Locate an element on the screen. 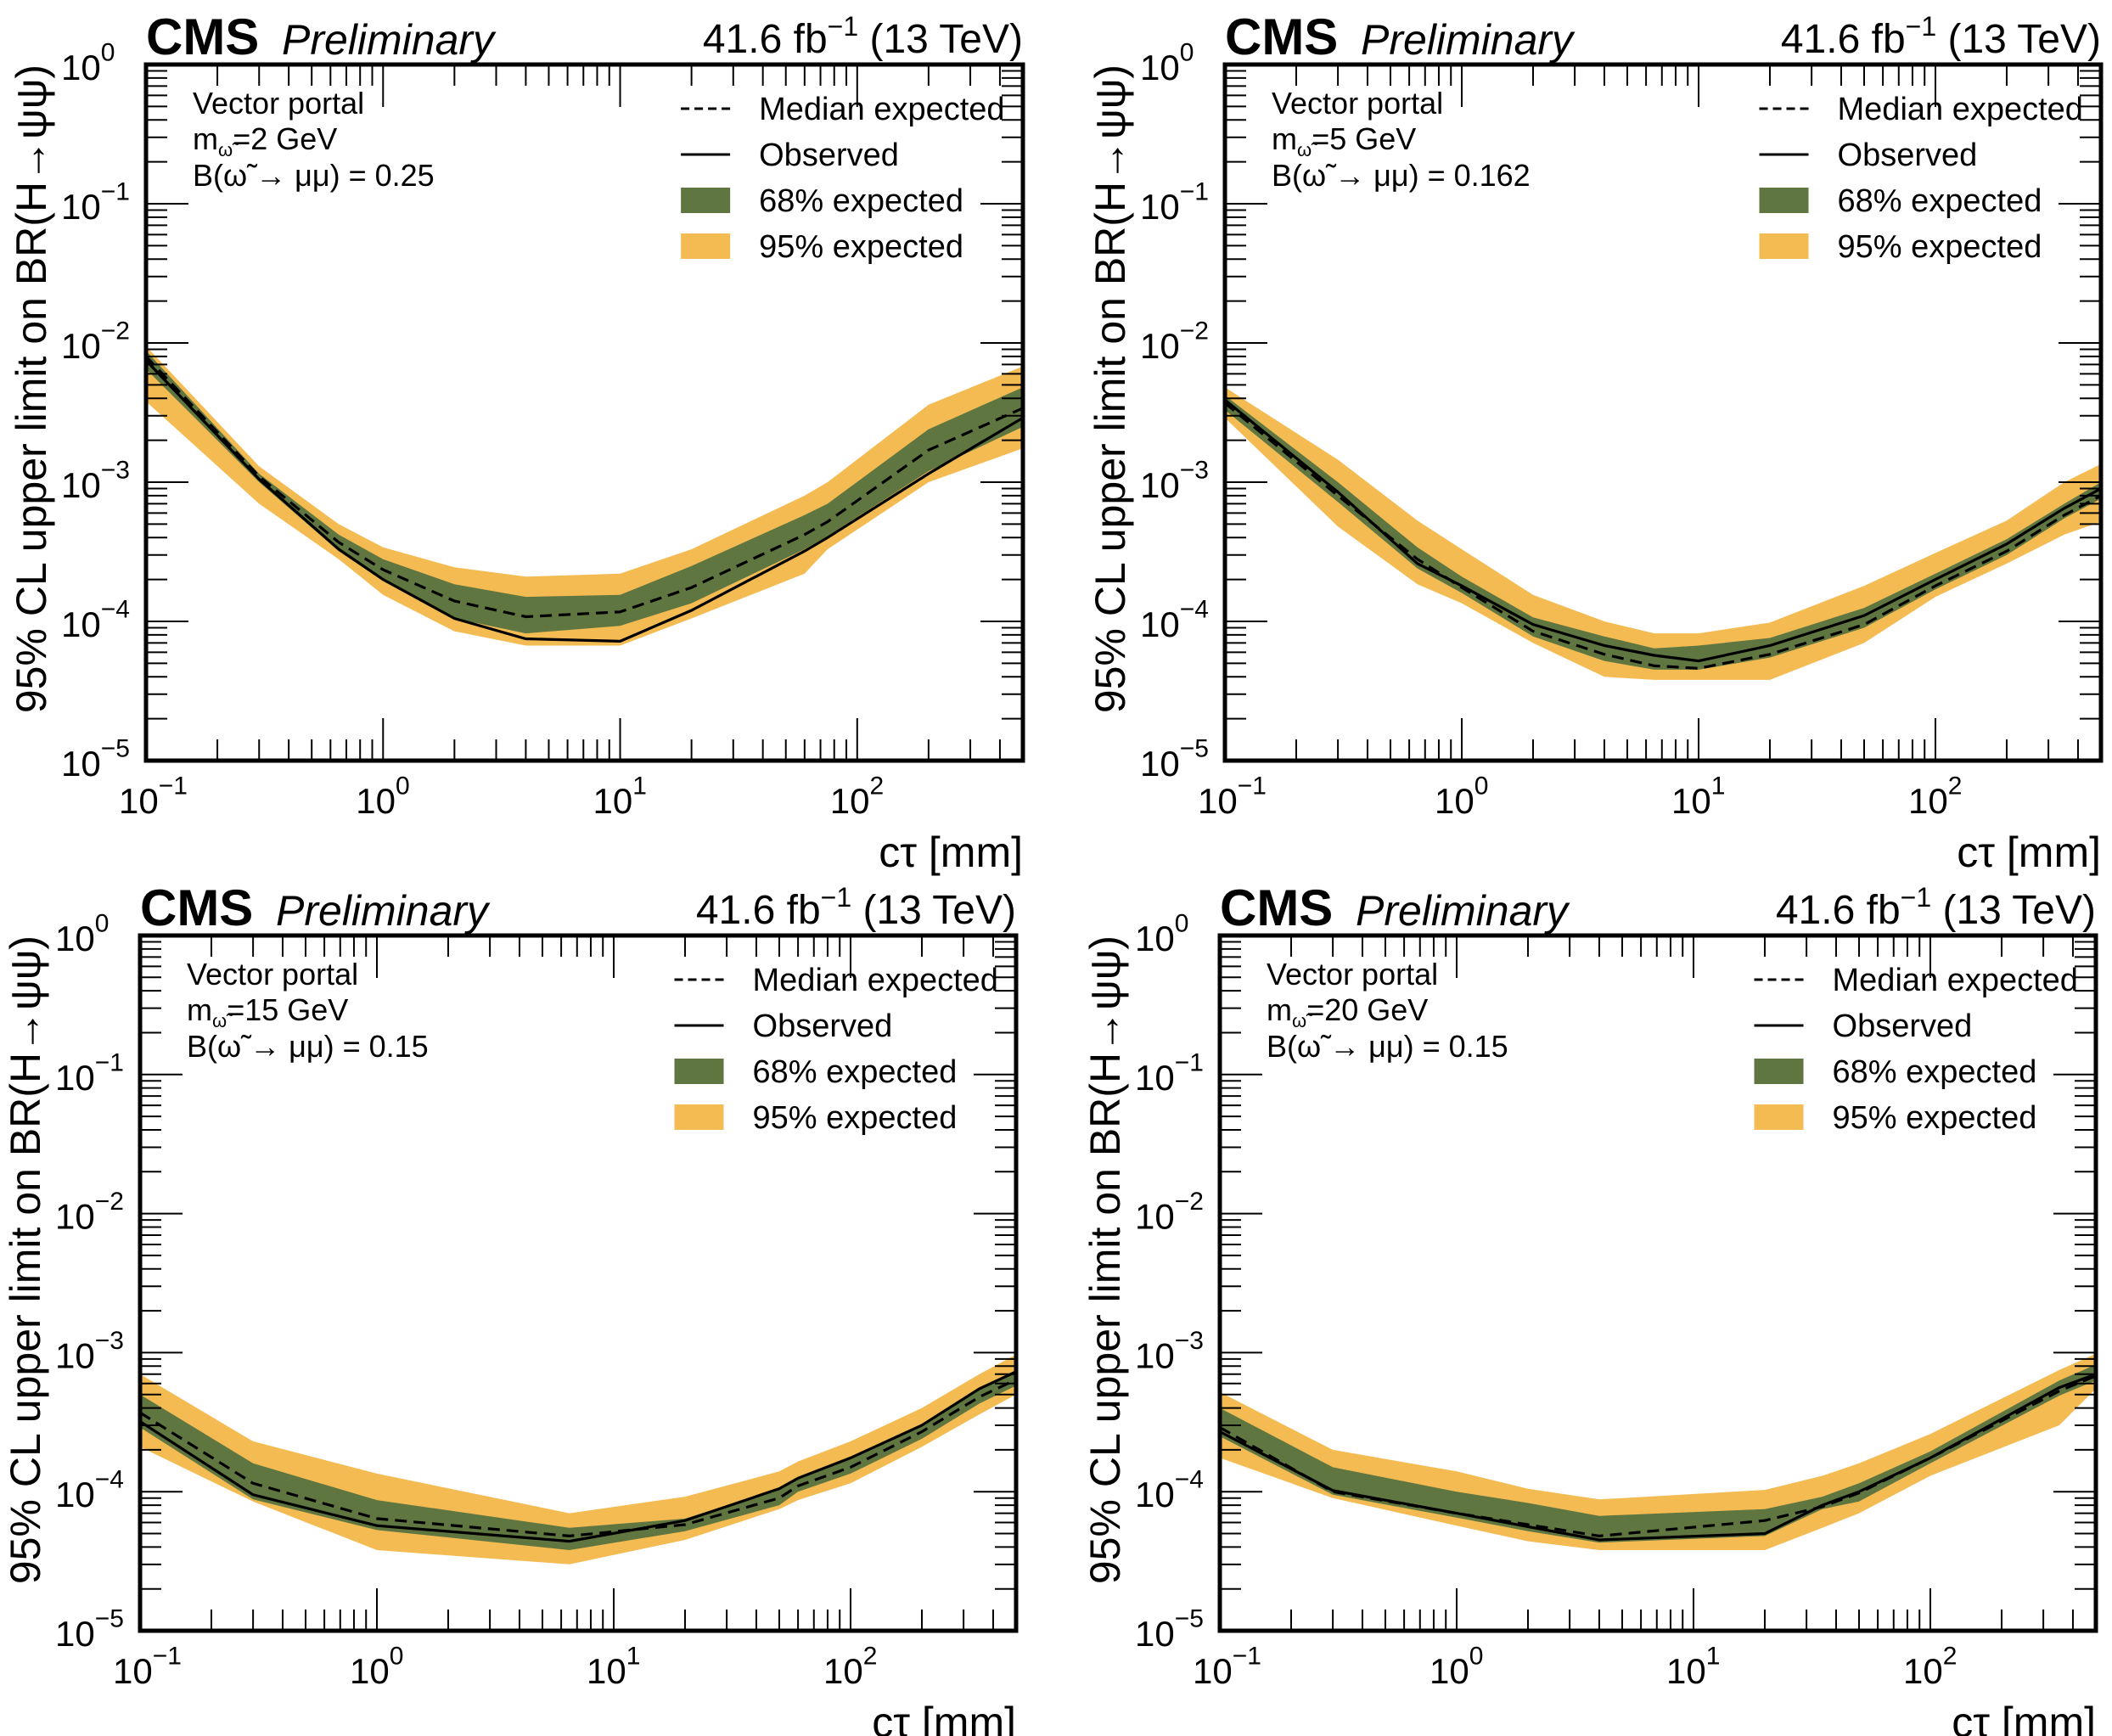  mass-label: mω̃=2 GeV is located at coordinates (265, 141).